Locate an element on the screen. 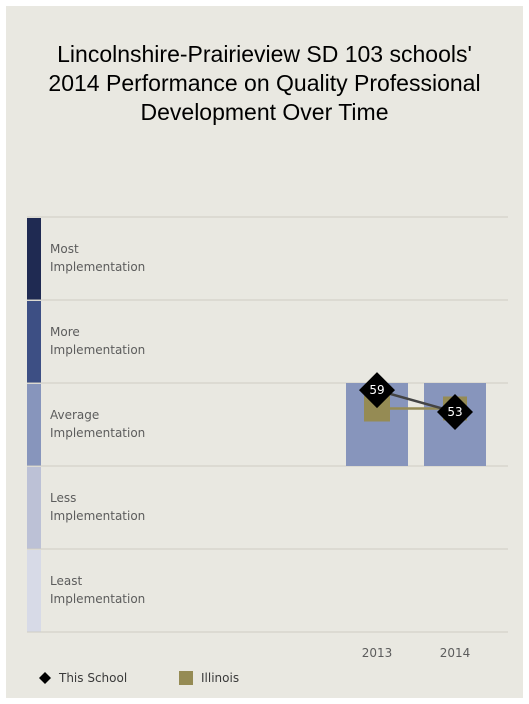 This screenshot has height=704, width=529. band-label-line: Least is located at coordinates (66, 581).